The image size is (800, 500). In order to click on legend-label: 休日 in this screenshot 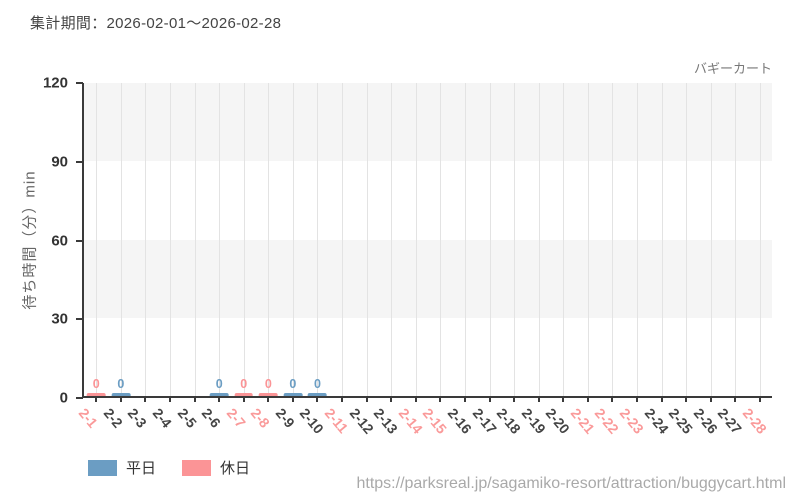, I will do `click(235, 468)`.